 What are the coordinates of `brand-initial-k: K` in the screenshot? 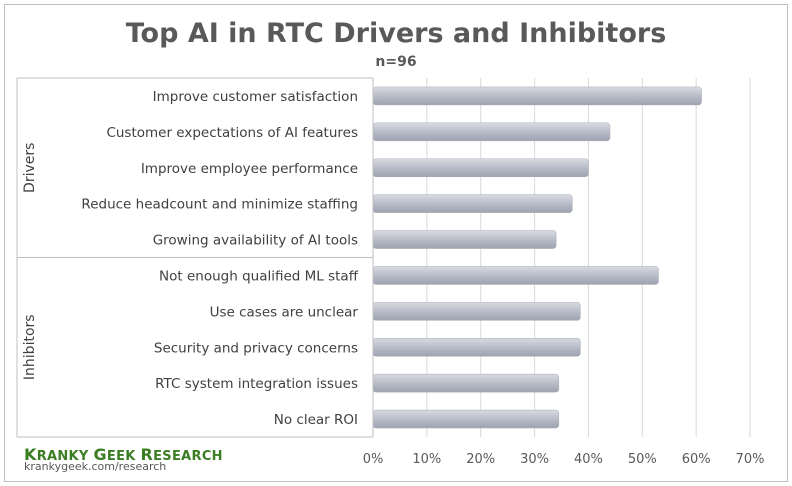 It's located at (30, 454).